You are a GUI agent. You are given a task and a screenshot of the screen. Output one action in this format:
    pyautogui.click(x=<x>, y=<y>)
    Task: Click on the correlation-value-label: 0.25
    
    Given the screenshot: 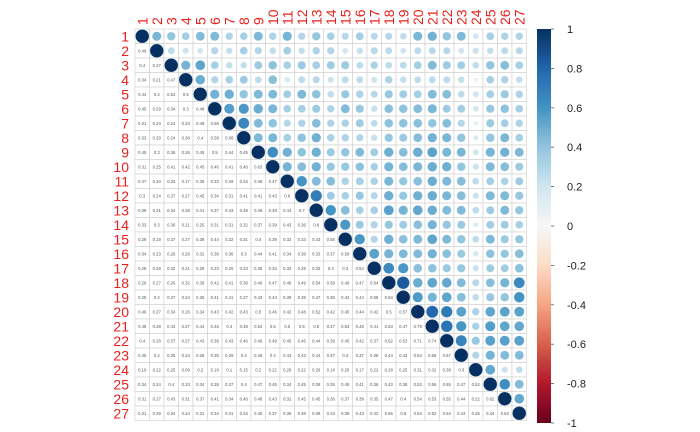 What is the action you would take?
    pyautogui.click(x=171, y=369)
    